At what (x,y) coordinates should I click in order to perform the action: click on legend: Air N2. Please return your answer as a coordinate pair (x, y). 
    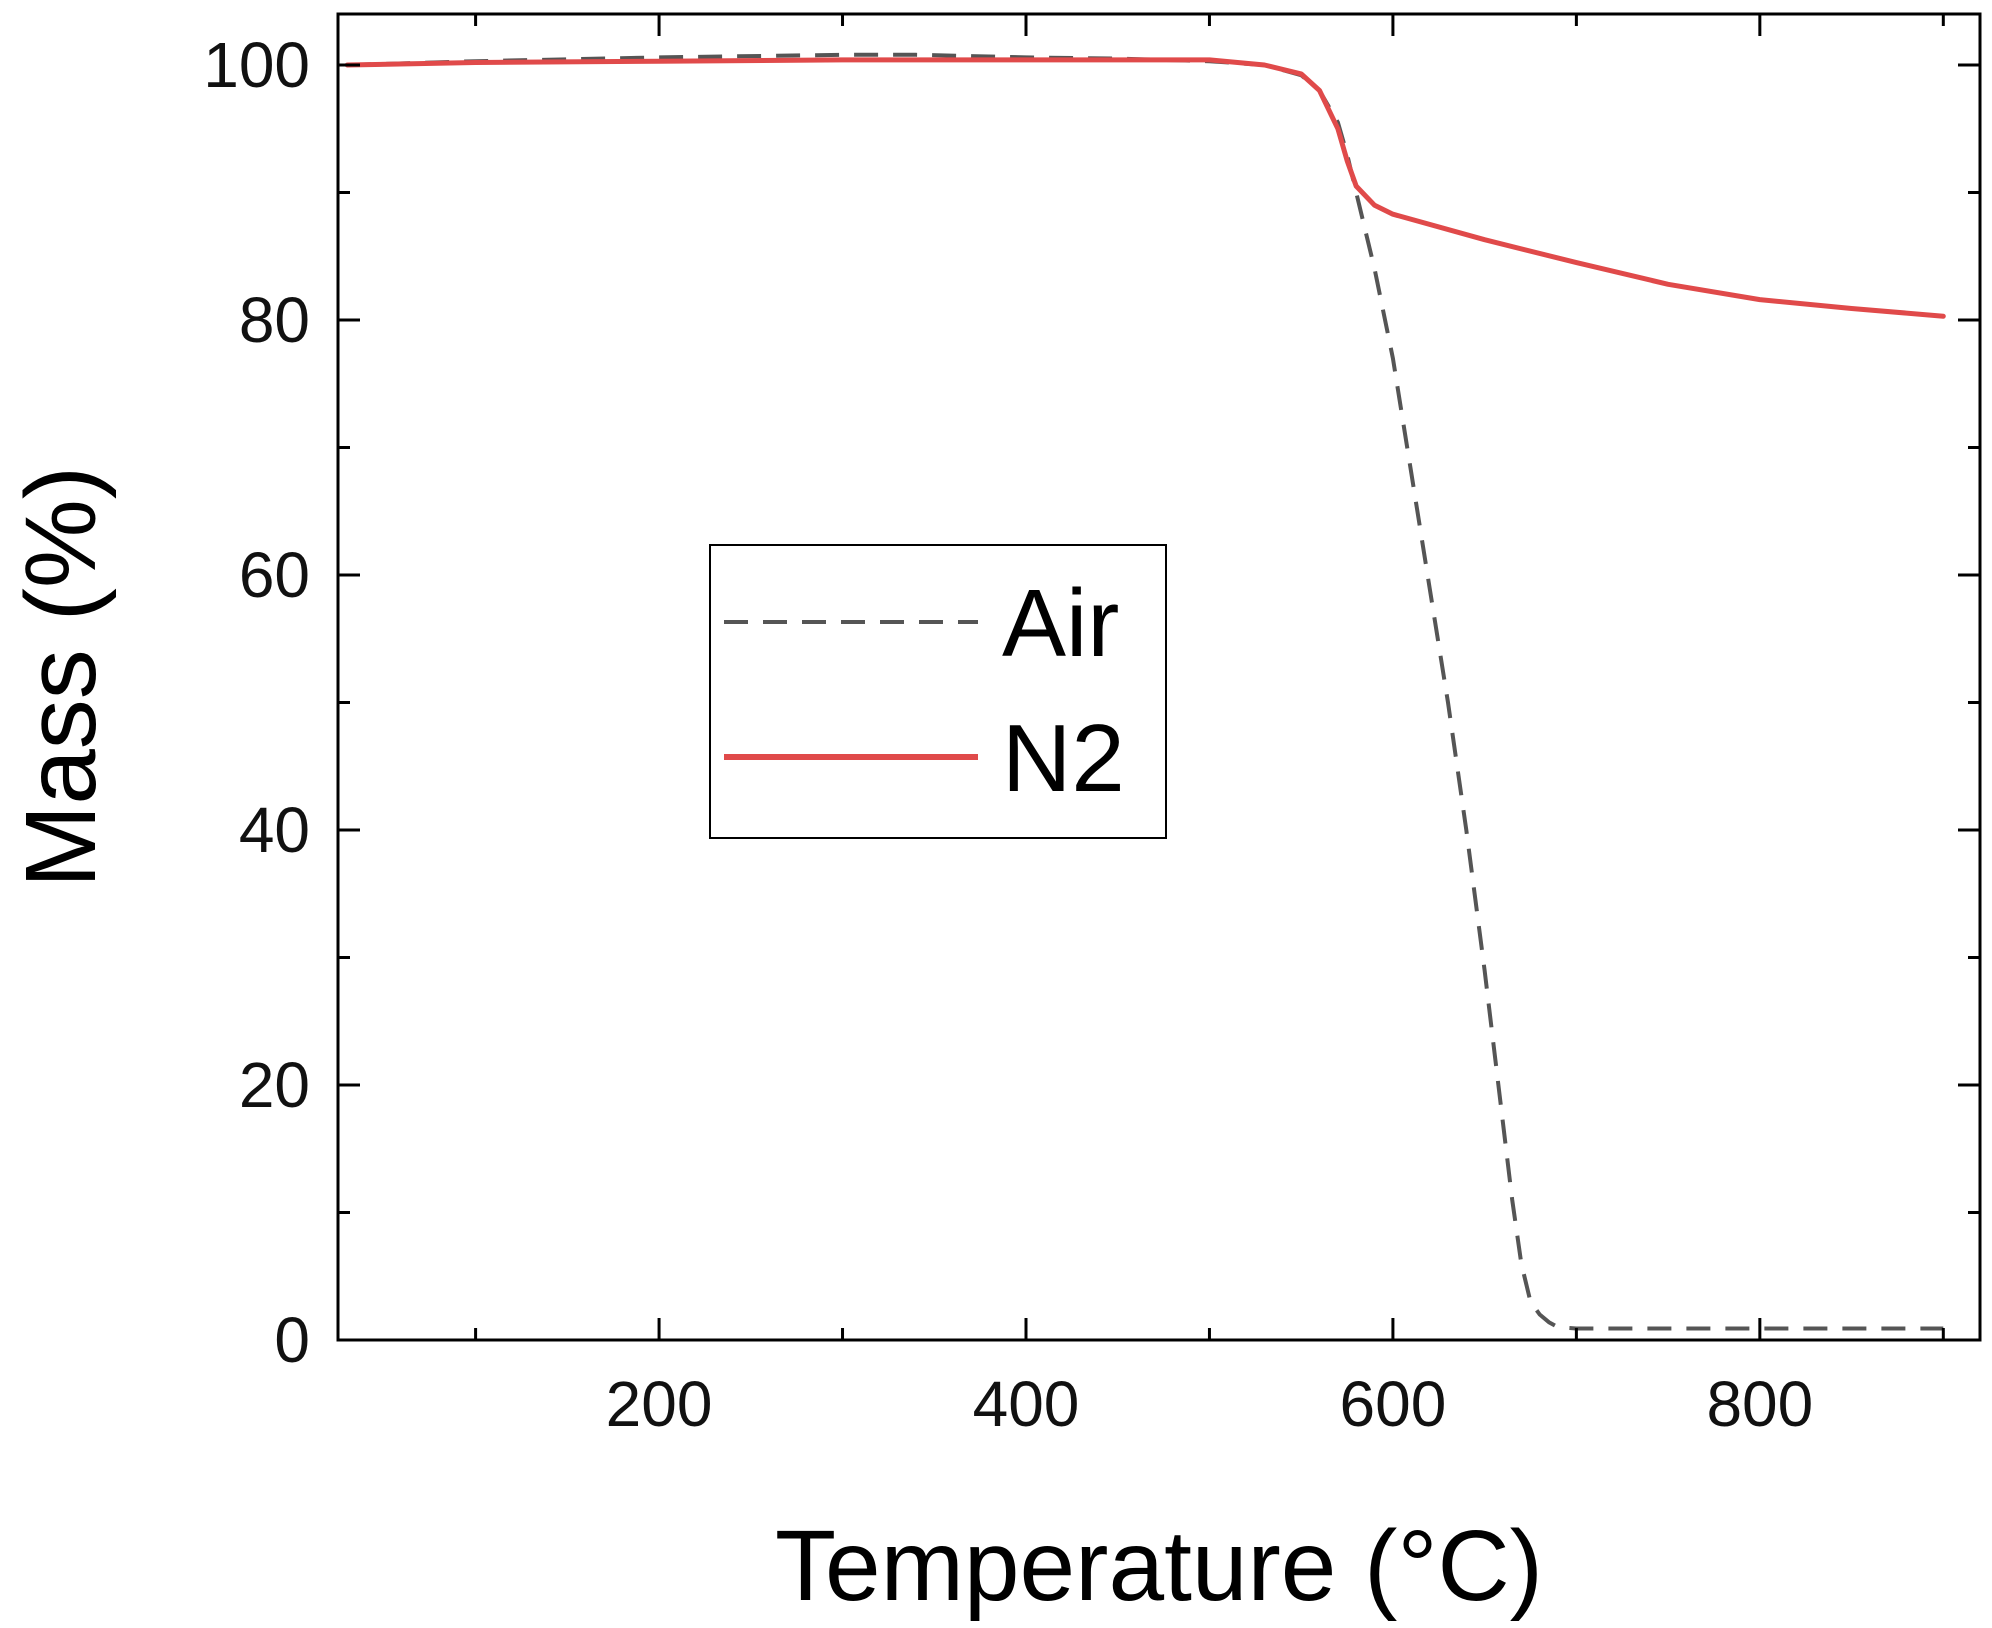
    Looking at the image, I should click on (938, 691).